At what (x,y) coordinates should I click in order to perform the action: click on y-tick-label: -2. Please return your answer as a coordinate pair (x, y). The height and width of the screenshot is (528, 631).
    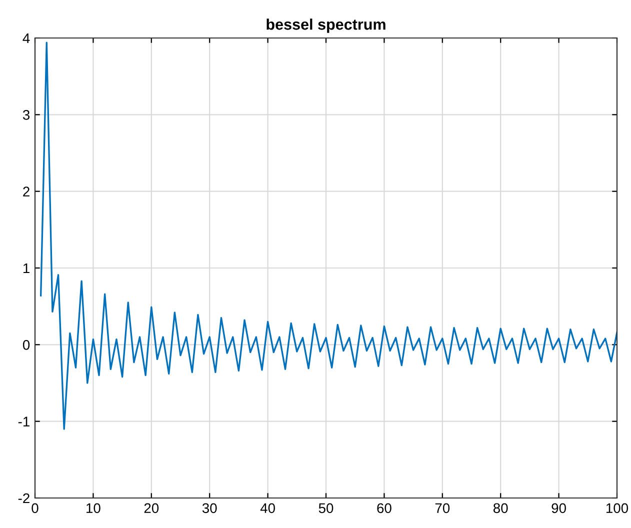
    Looking at the image, I should click on (24, 498).